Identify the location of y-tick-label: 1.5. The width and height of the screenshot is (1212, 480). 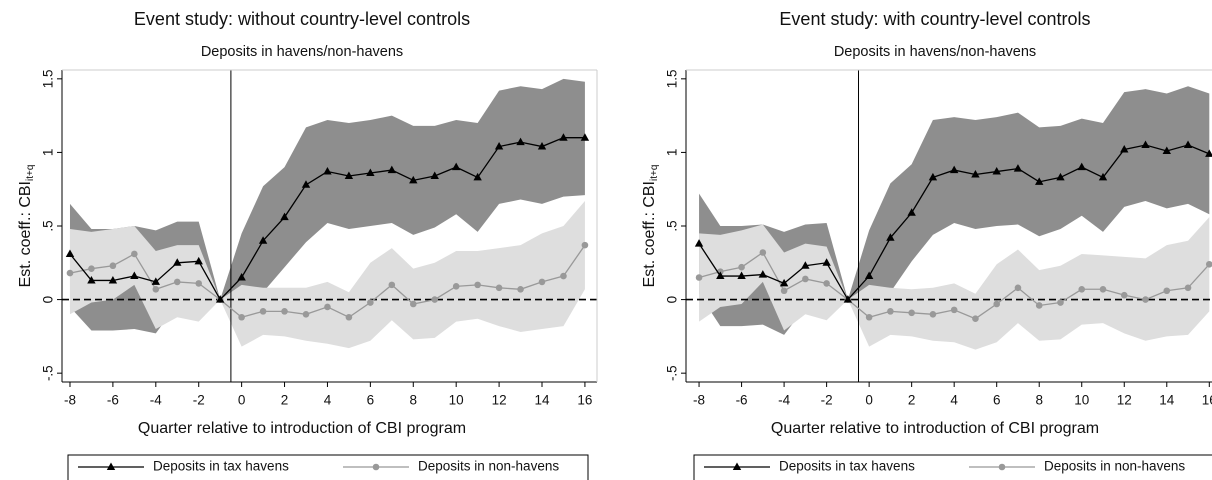
(672, 78).